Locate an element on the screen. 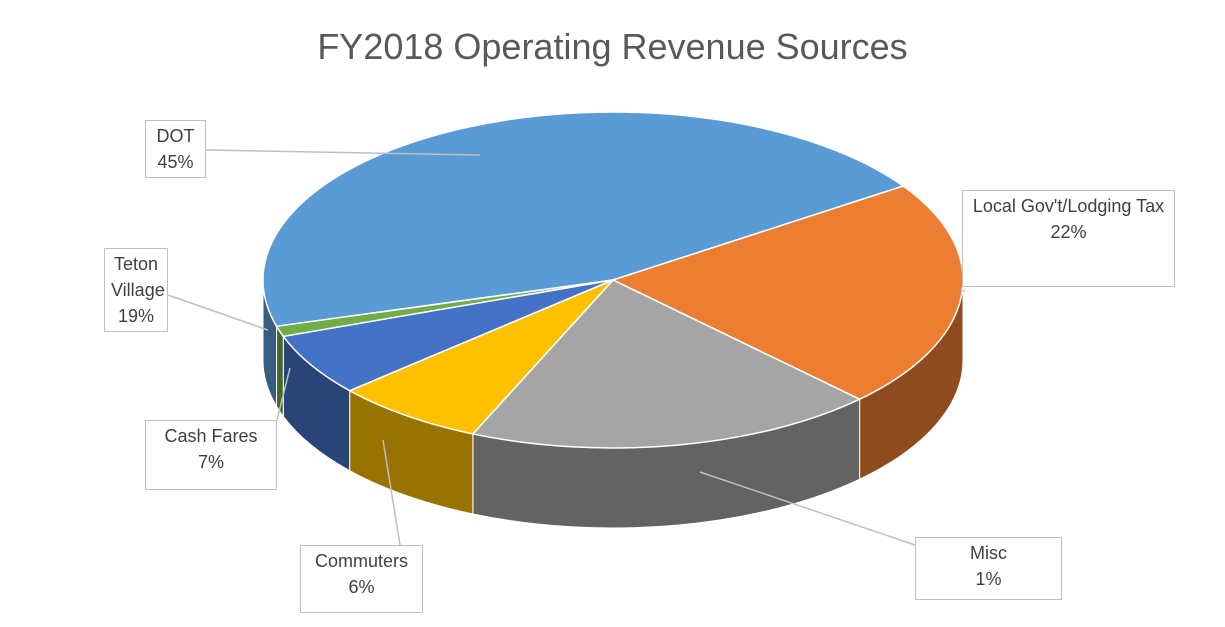 This screenshot has width=1225, height=627. data-label: Misc 1% is located at coordinates (988, 568).